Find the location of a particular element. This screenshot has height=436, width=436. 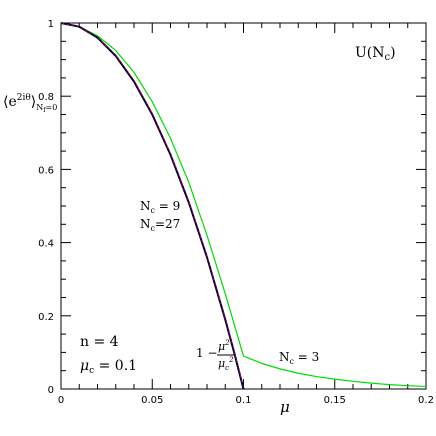

n-label: n = 4 is located at coordinates (99, 342).